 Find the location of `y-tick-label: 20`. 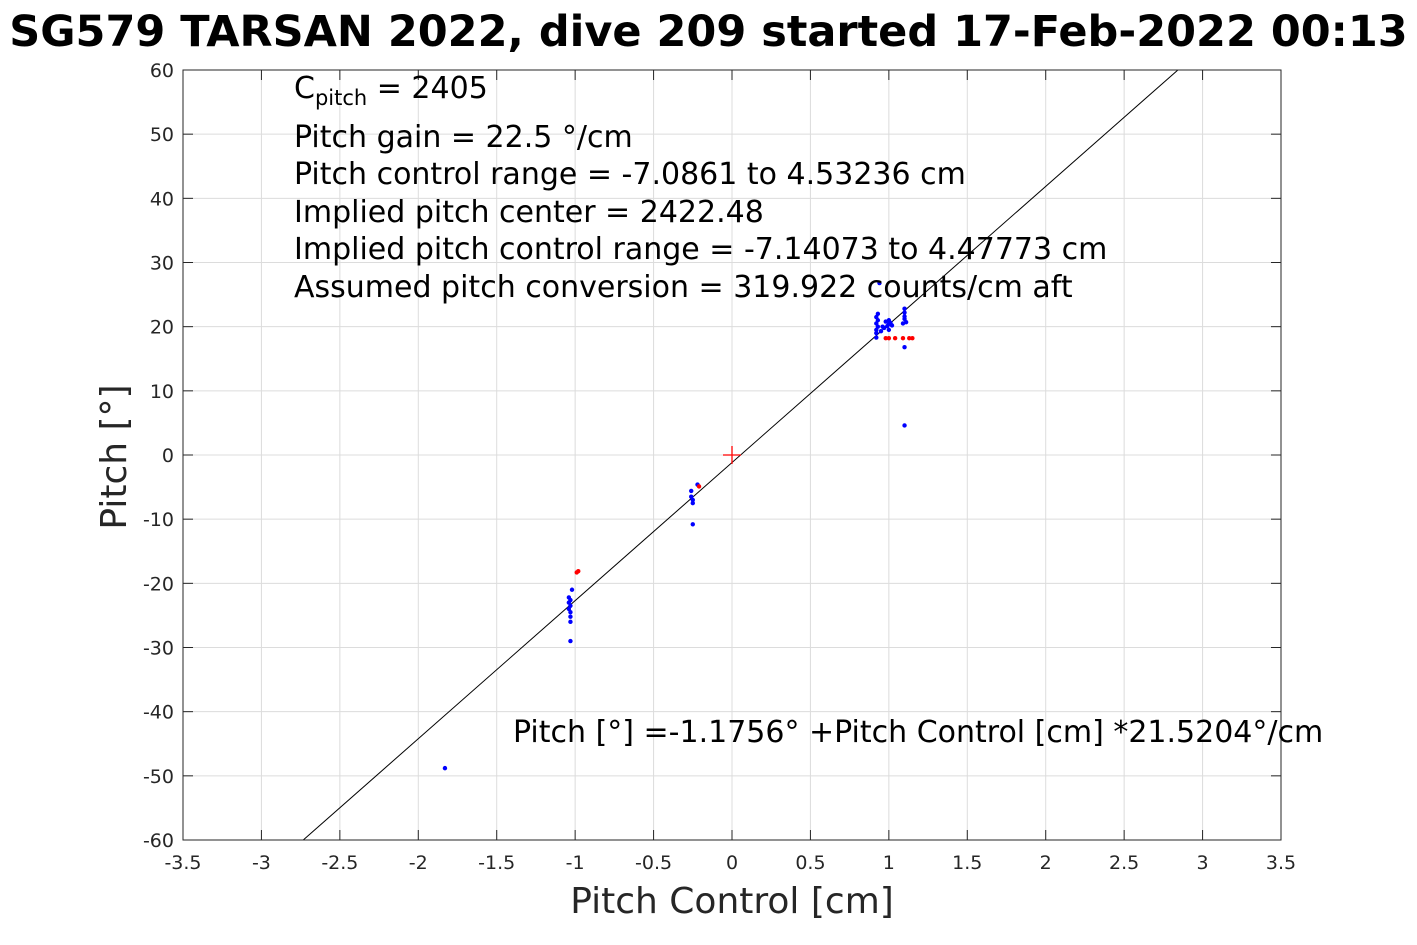

y-tick-label: 20 is located at coordinates (162, 328).